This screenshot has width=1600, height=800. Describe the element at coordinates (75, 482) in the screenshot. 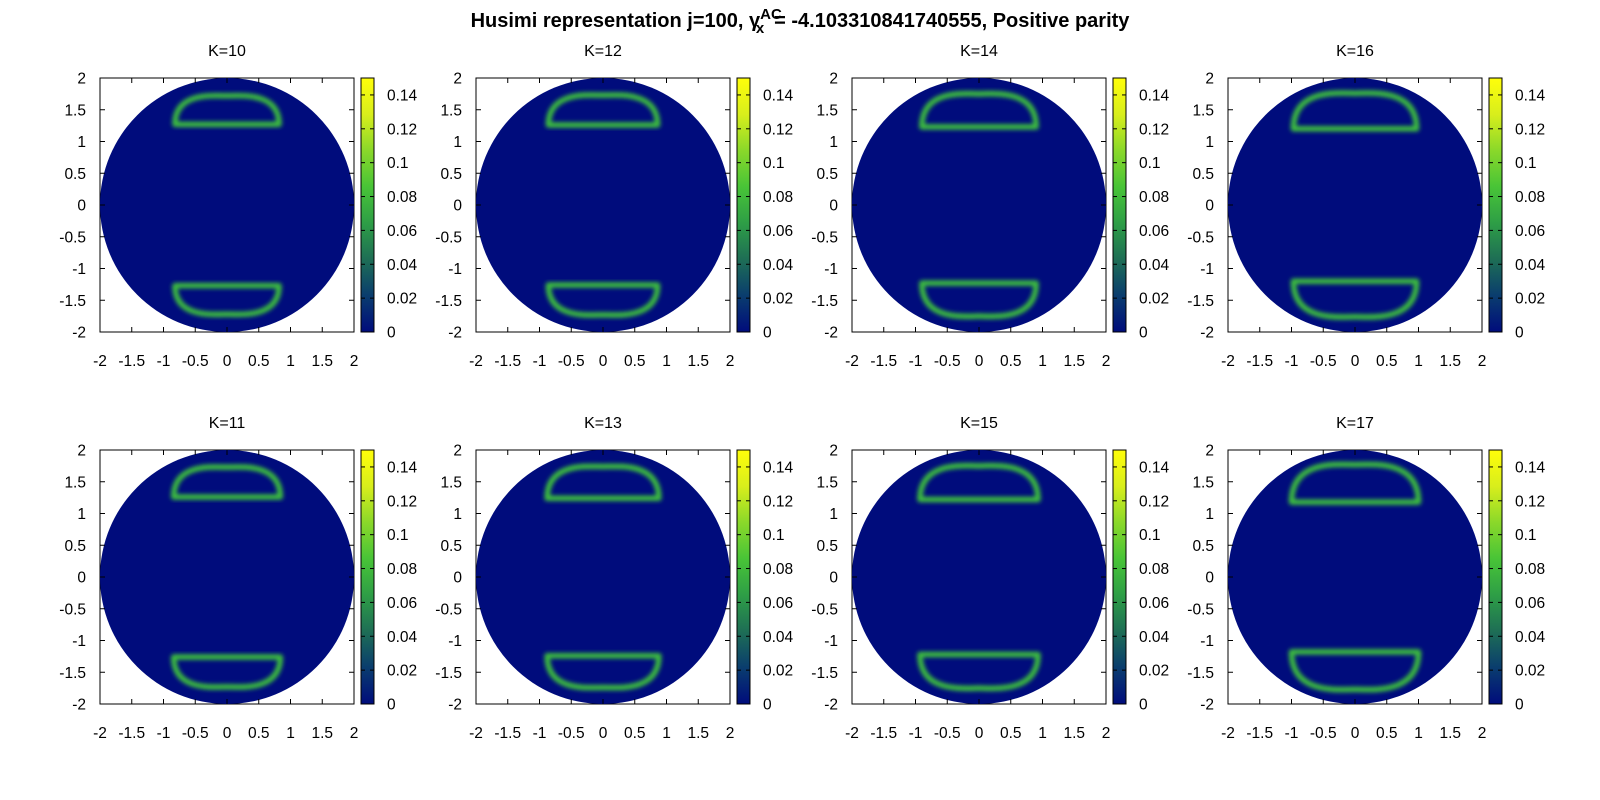

I see `y-tick-label: 1.5` at that location.